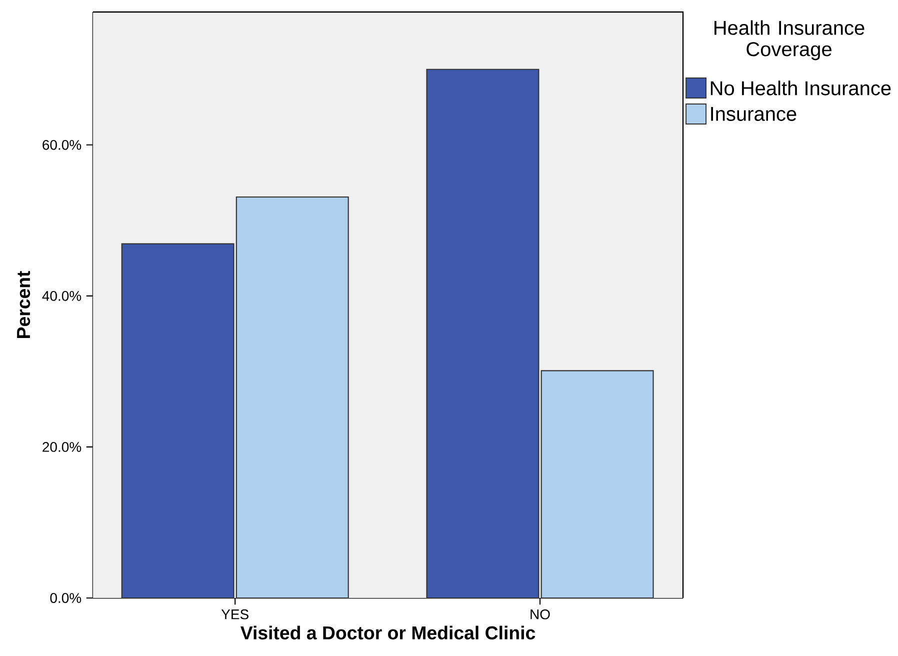 The height and width of the screenshot is (656, 898). What do you see at coordinates (234, 614) in the screenshot?
I see `x-tick-label: YES` at bounding box center [234, 614].